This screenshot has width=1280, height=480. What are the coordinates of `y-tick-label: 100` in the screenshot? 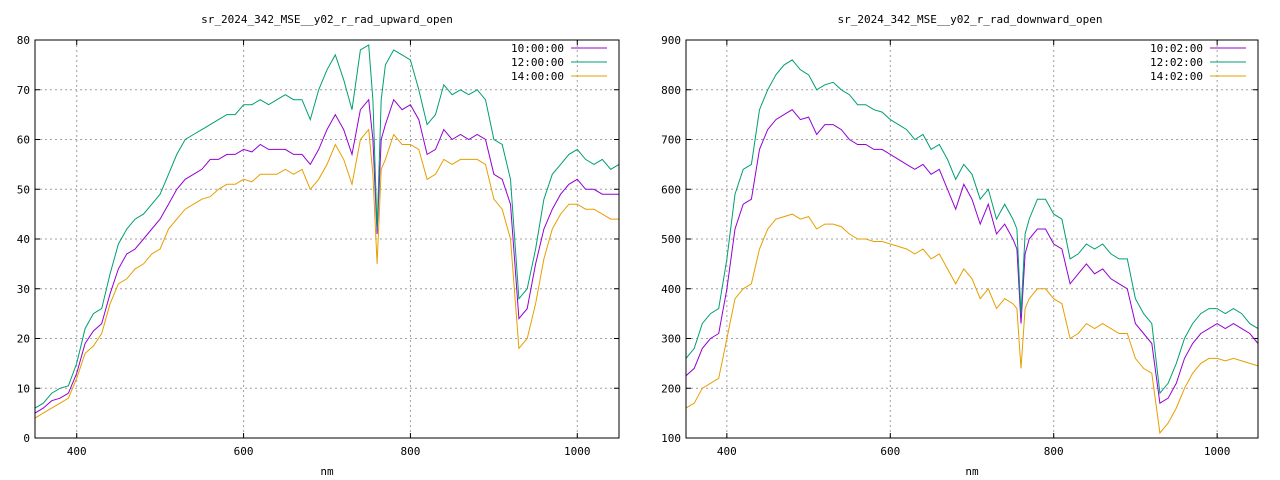 It's located at (671, 438).